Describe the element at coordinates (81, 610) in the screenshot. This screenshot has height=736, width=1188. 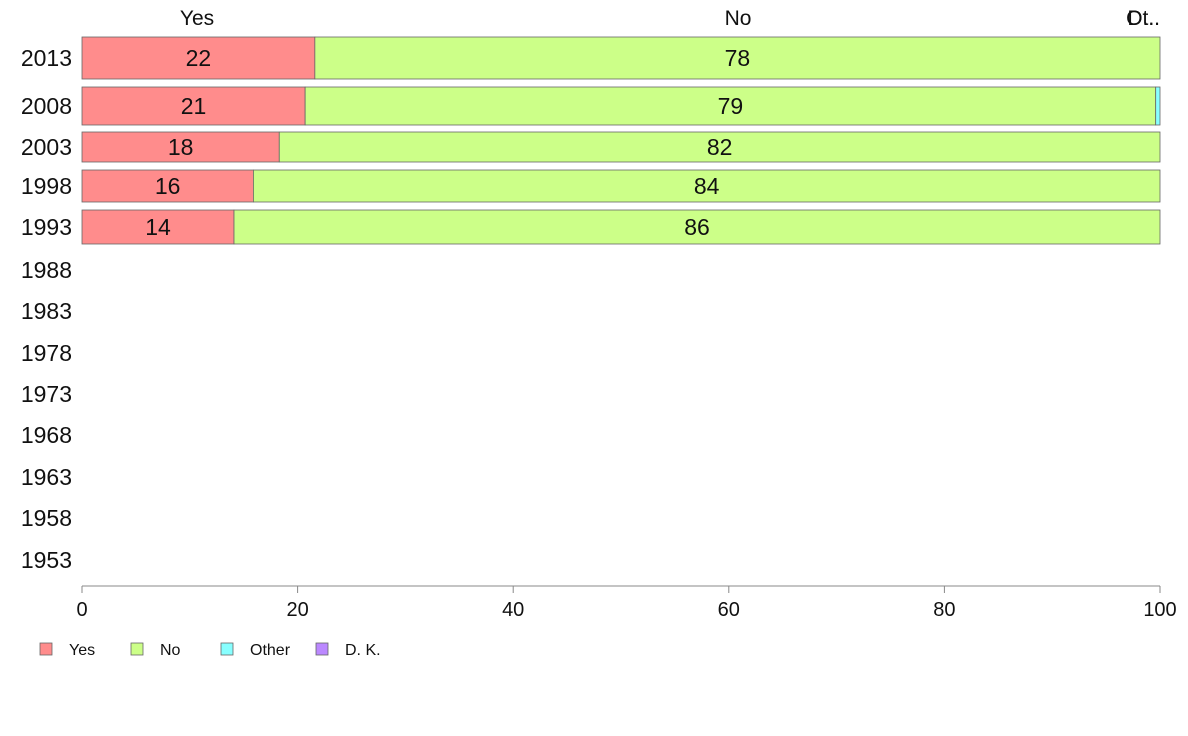
I see `x-tick-label-0: 0` at that location.